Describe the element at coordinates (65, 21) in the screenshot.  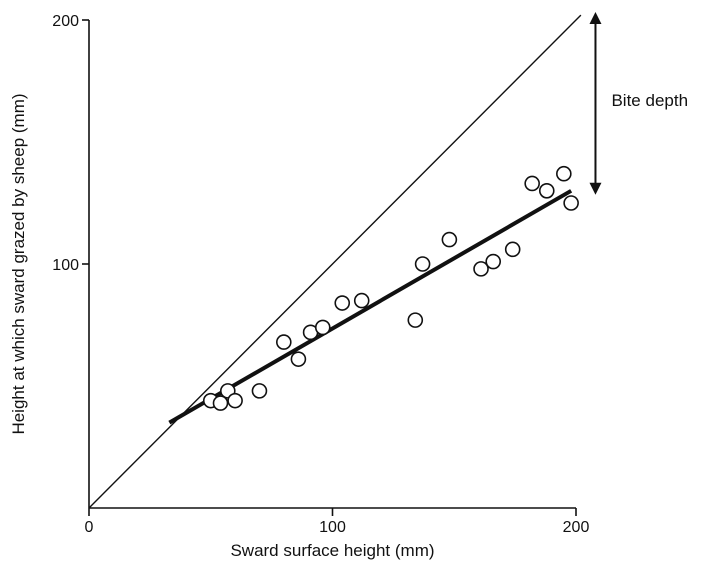
I see `y-tick-label: 200` at that location.